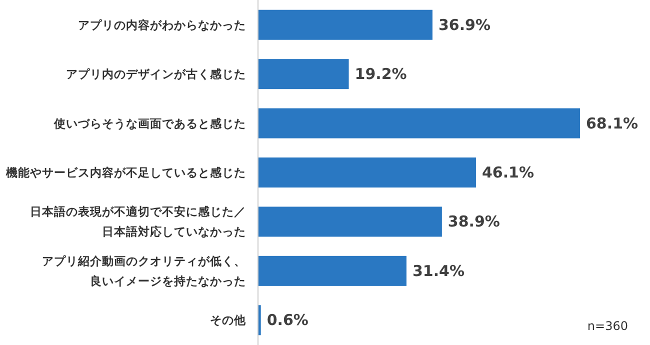 This screenshot has height=345, width=650. What do you see at coordinates (144, 271) in the screenshot?
I see `y-tick-label: アプリ紹介動画のクオリティが低く、良いイメージを持たなかった` at bounding box center [144, 271].